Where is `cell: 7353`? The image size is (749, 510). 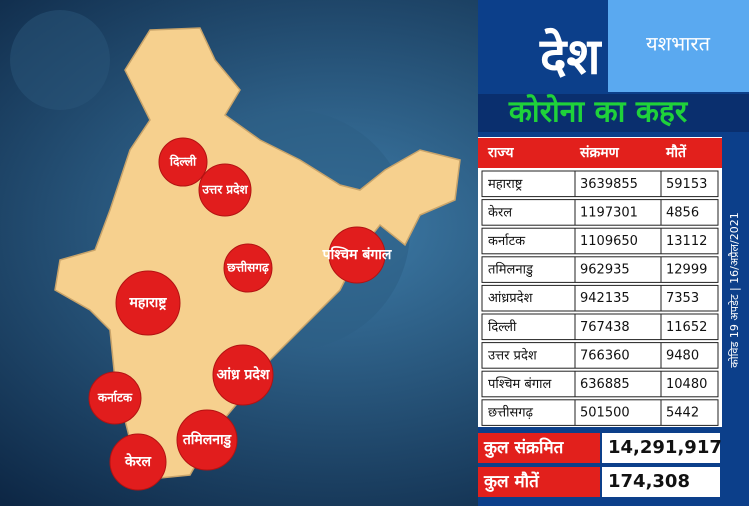
cell: 7353 is located at coordinates (682, 298).